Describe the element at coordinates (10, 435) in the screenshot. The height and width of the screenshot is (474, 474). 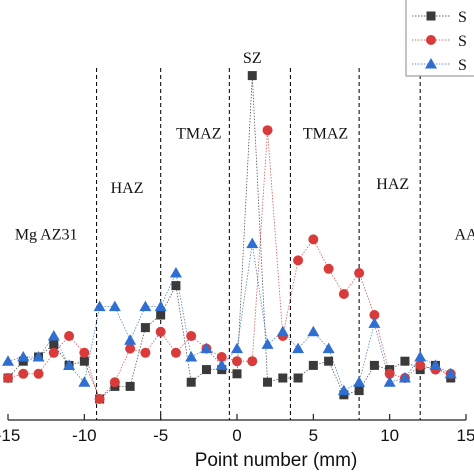
I see `x-tick-label: -15` at that location.